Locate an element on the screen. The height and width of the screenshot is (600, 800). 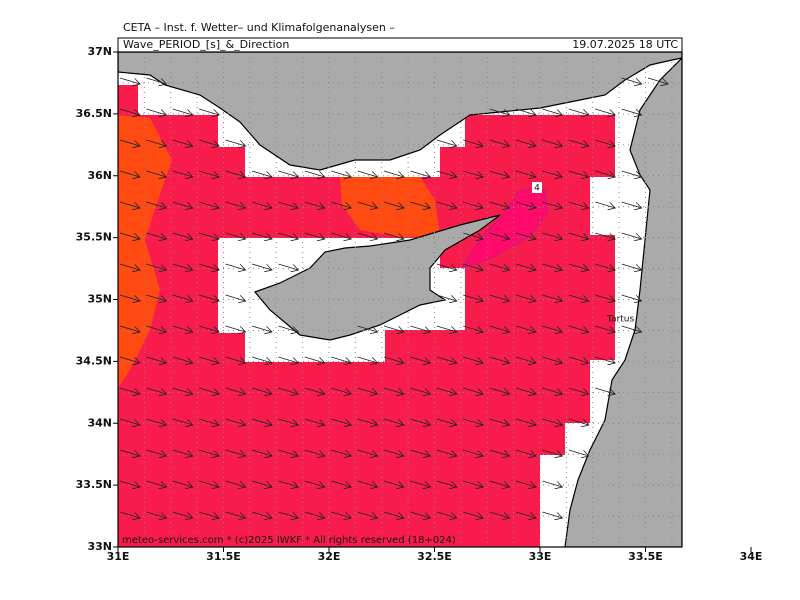
lon-label: 31E is located at coordinates (118, 556).